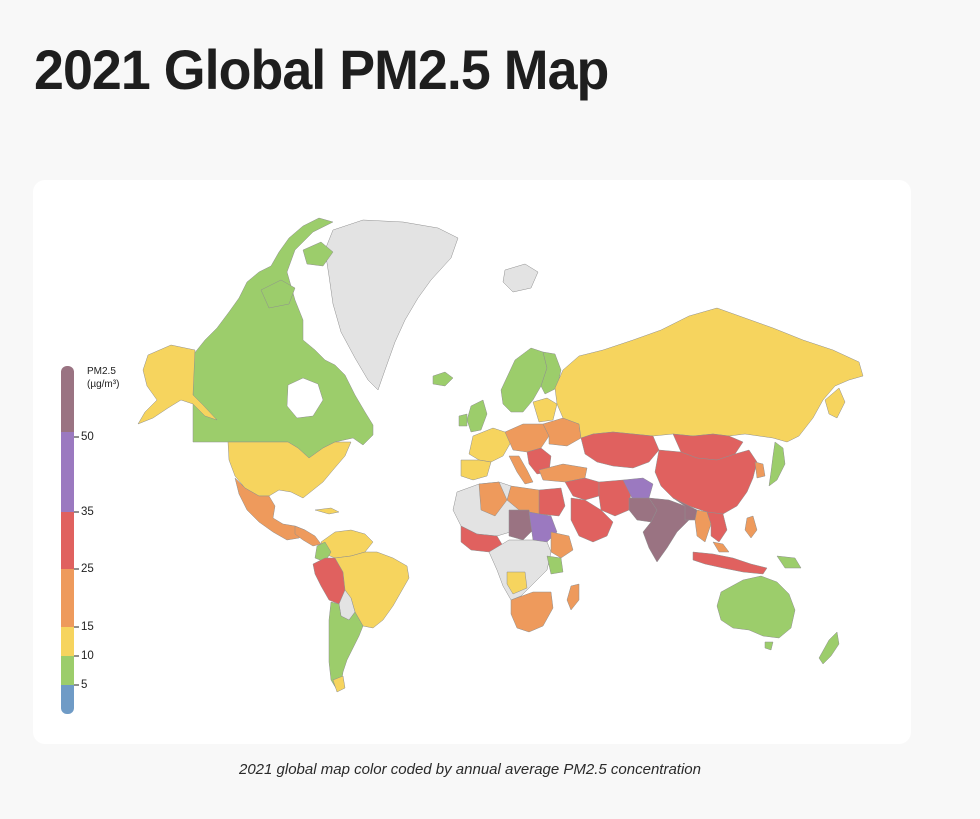 The height and width of the screenshot is (819, 980). Describe the element at coordinates (347, 544) in the screenshot. I see `region-colombia-venezuela` at that location.